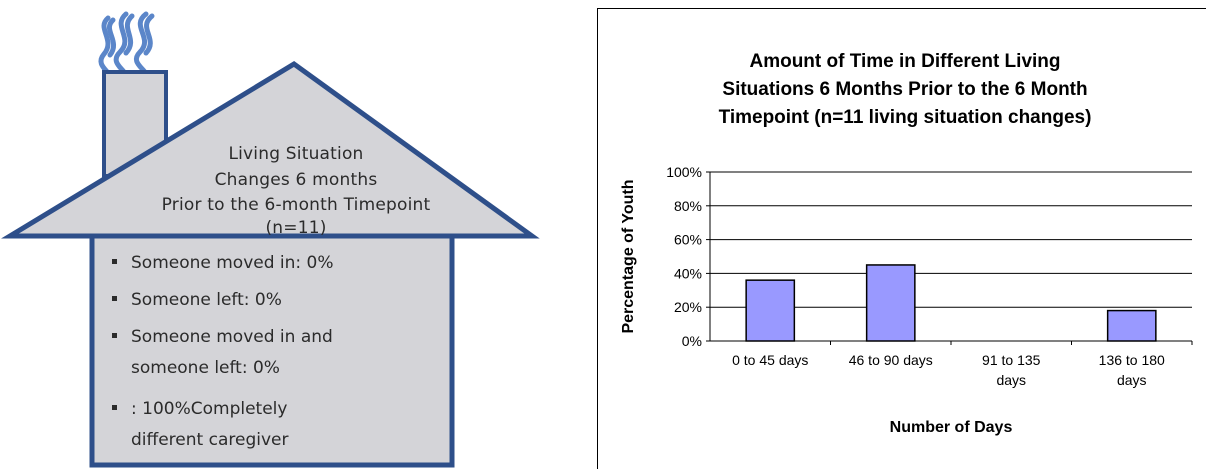 The width and height of the screenshot is (1206, 469). Describe the element at coordinates (688, 273) in the screenshot. I see `y-tick-label: 40%` at that location.